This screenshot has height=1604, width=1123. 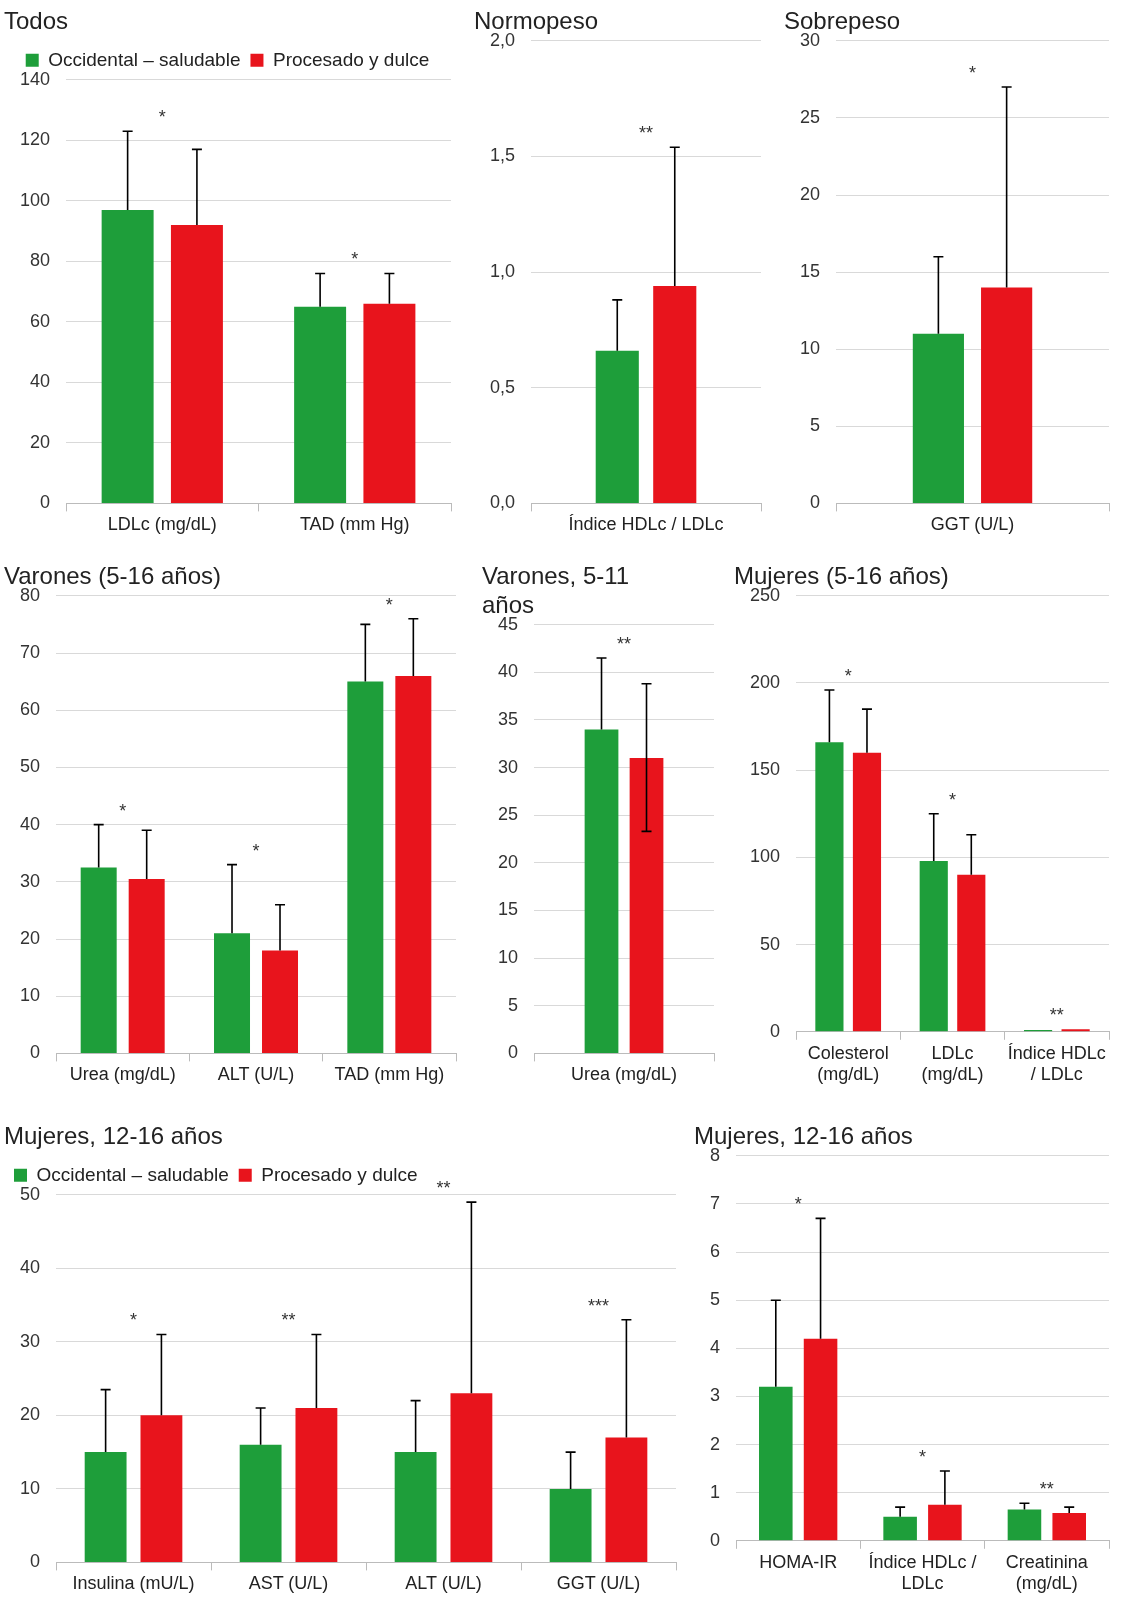 I want to click on y-tick-label: 140, so click(x=35, y=78).